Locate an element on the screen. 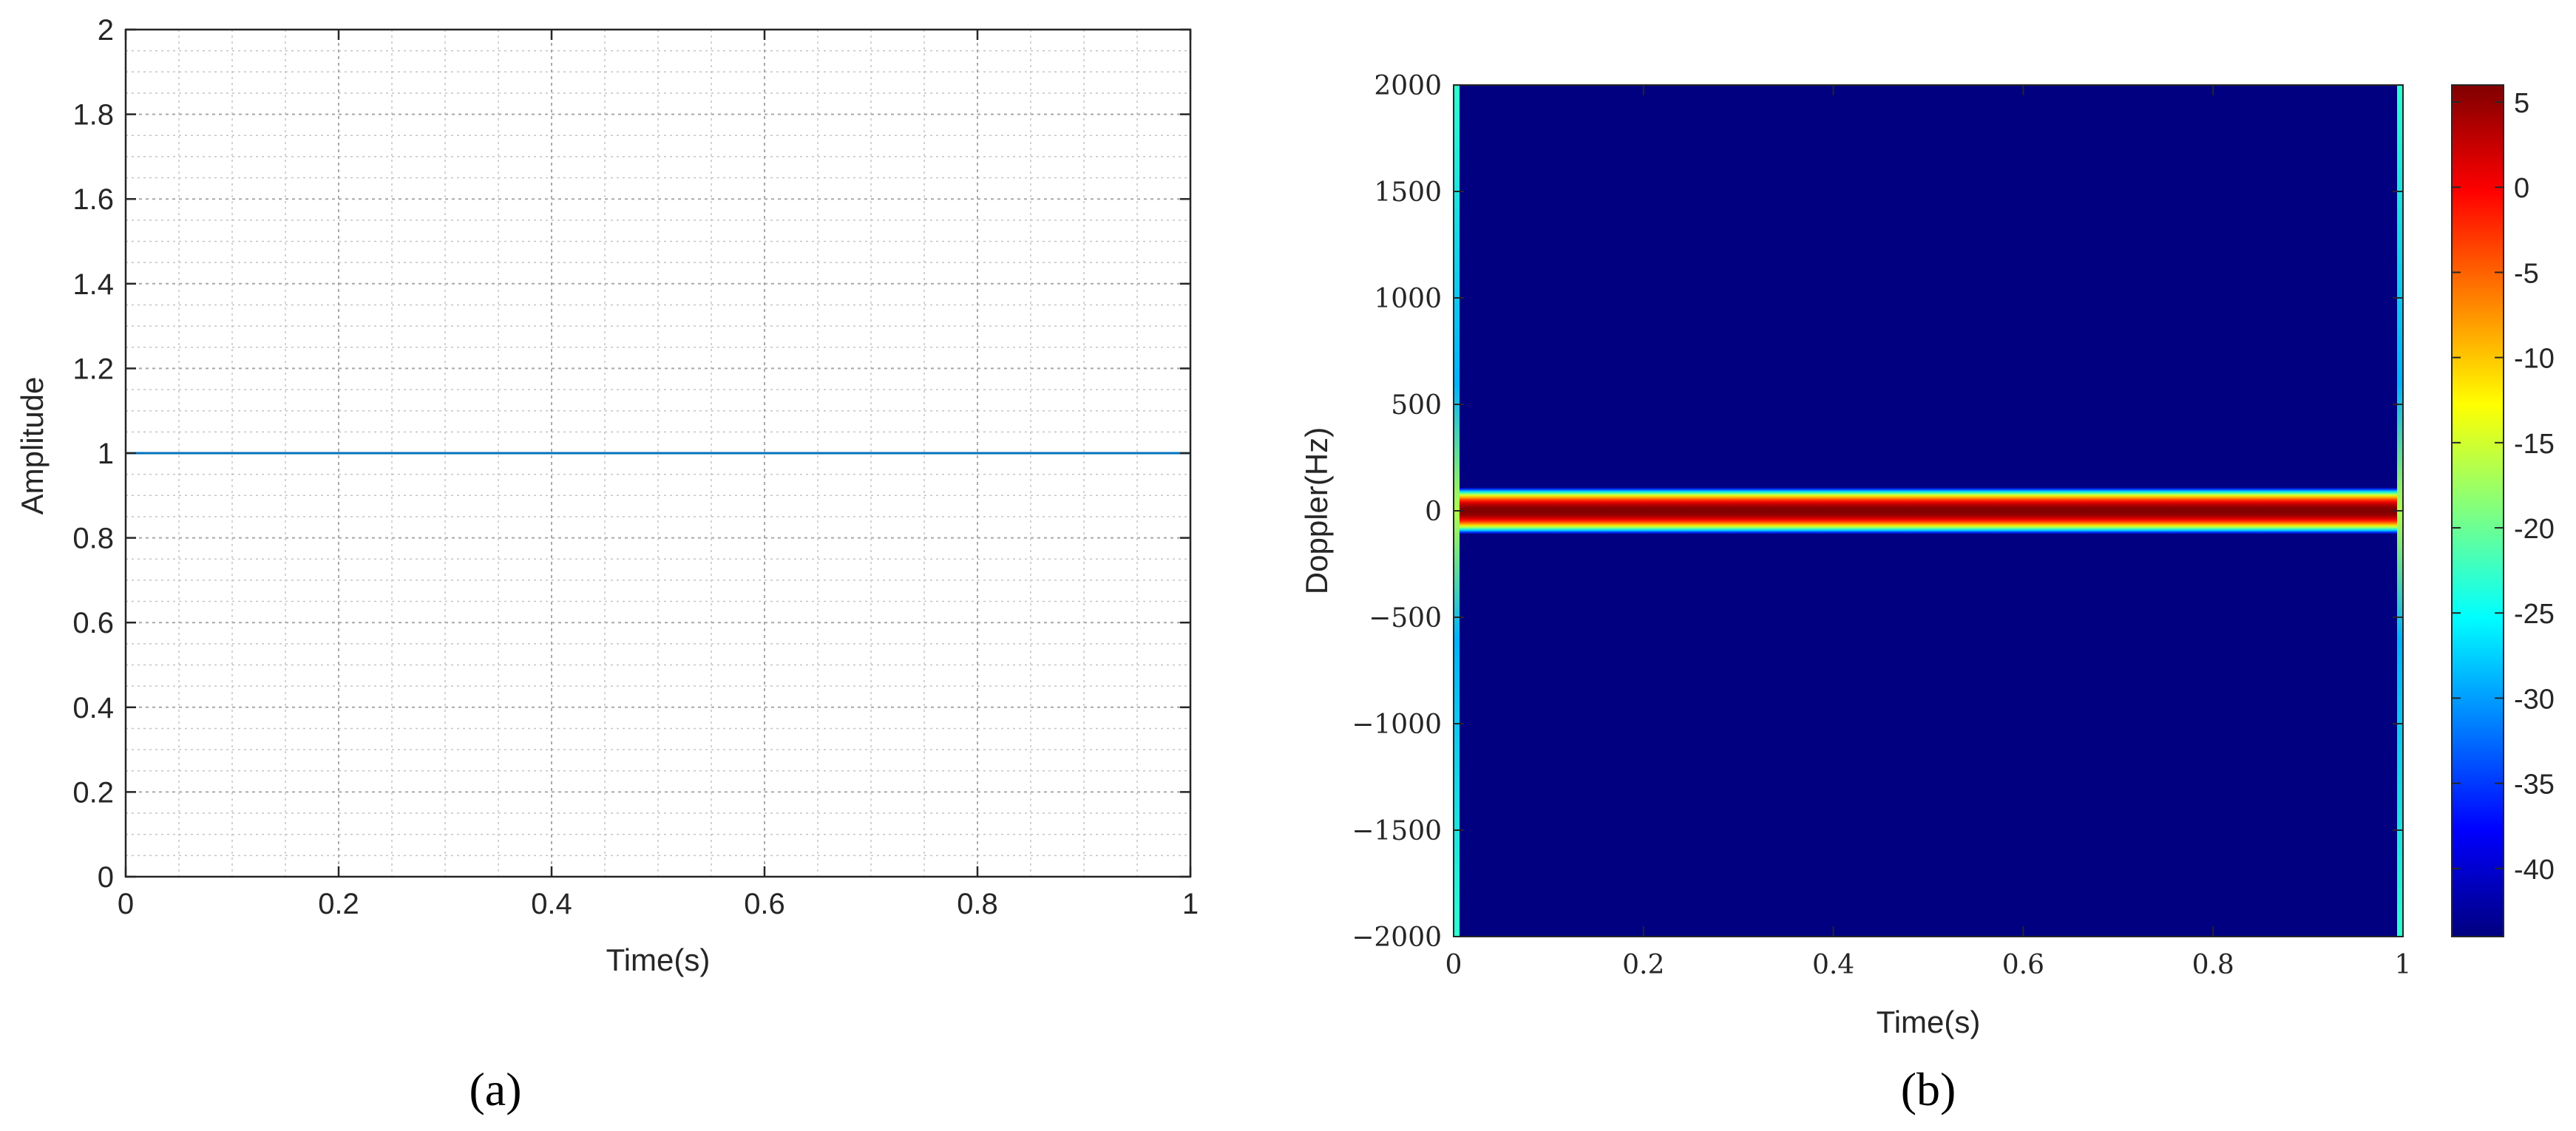  colorbar-tick-label: -25 is located at coordinates (2534, 615).